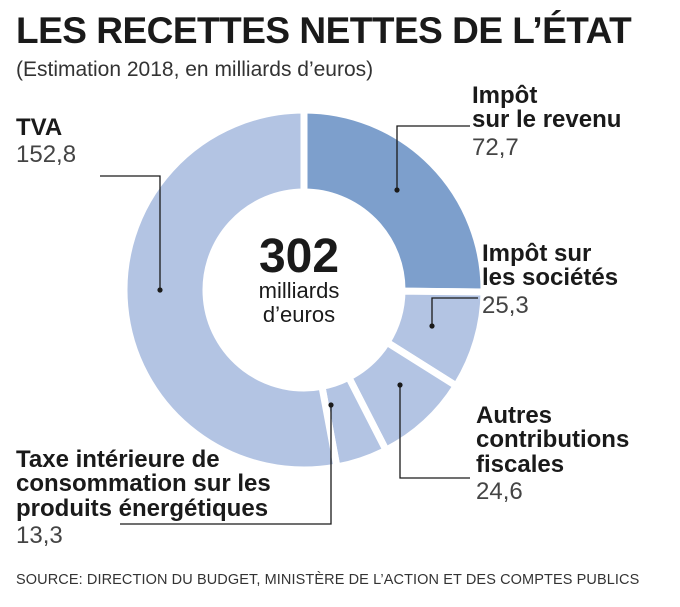 The width and height of the screenshot is (680, 607). I want to click on slice-value: 72,7, so click(495, 147).